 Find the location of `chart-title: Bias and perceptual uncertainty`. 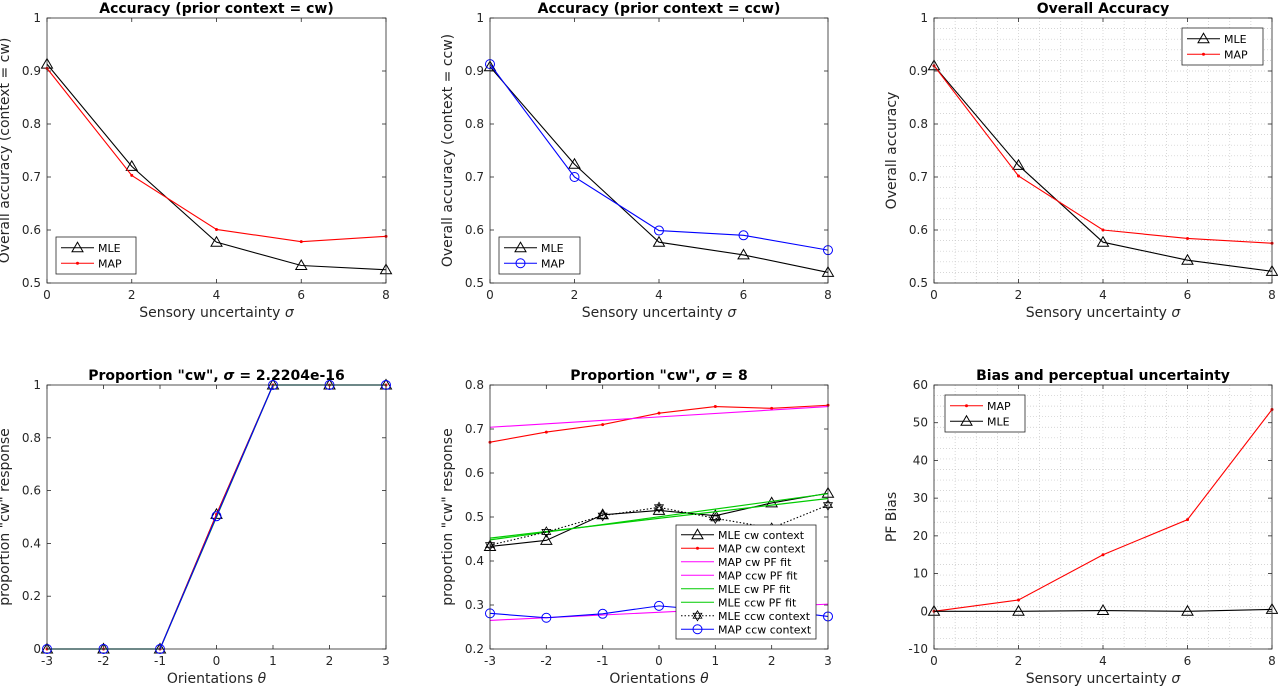

chart-title: Bias and perceptual uncertainty is located at coordinates (1103, 376).